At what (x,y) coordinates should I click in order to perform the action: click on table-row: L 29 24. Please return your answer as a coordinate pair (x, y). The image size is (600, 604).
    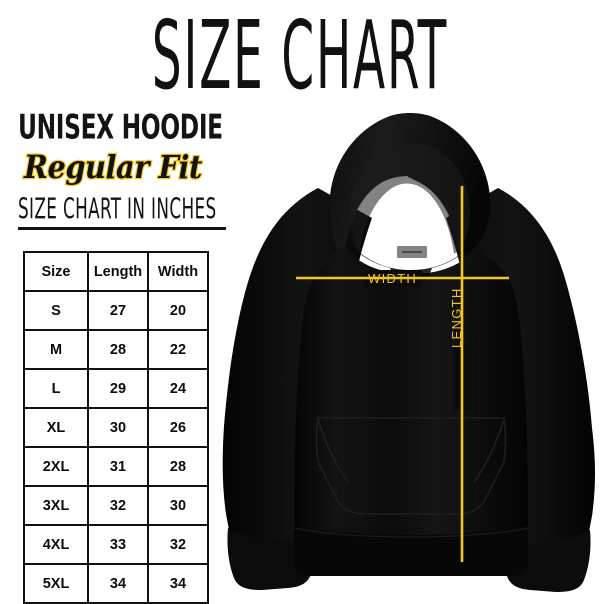
    Looking at the image, I should click on (116, 388).